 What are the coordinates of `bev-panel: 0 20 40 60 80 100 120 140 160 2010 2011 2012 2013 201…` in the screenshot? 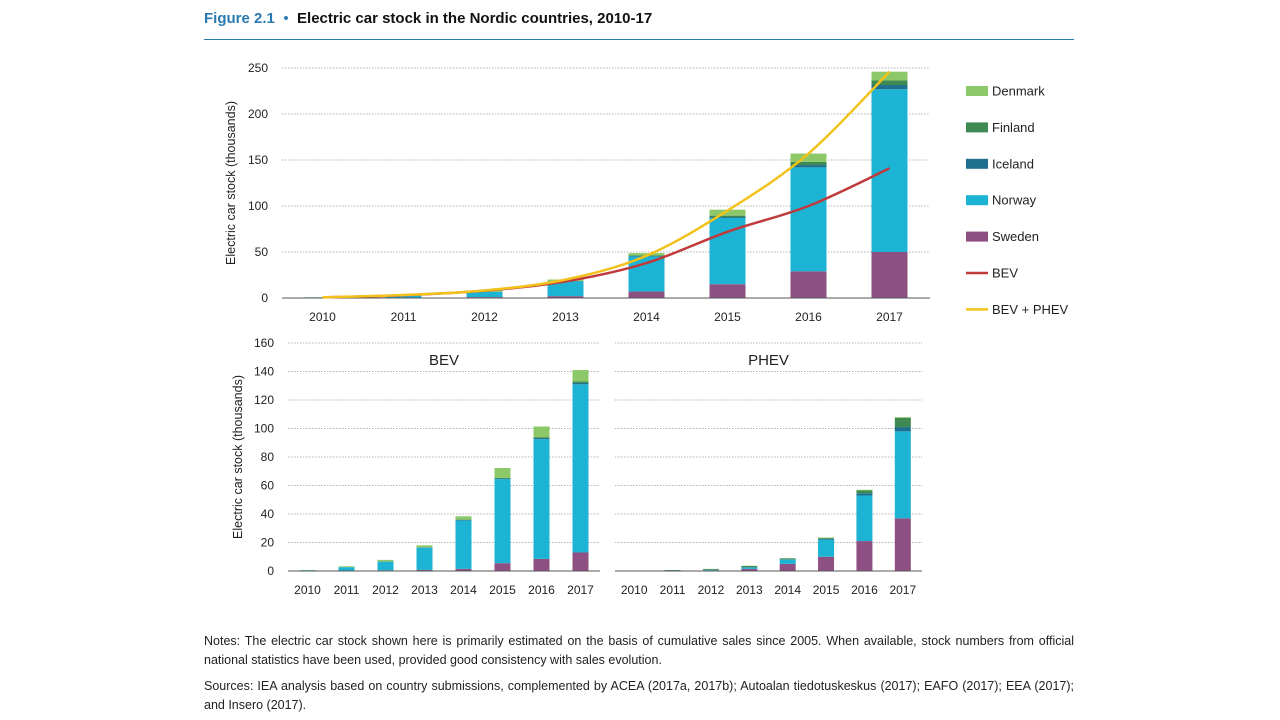 It's located at (427, 466).